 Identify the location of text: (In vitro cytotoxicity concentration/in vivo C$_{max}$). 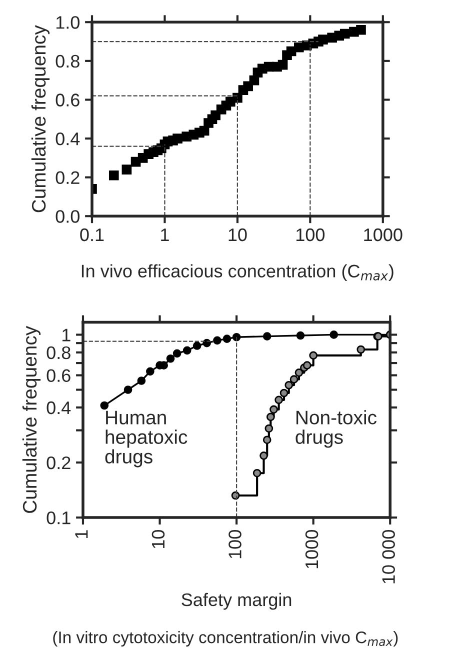
(225, 639).